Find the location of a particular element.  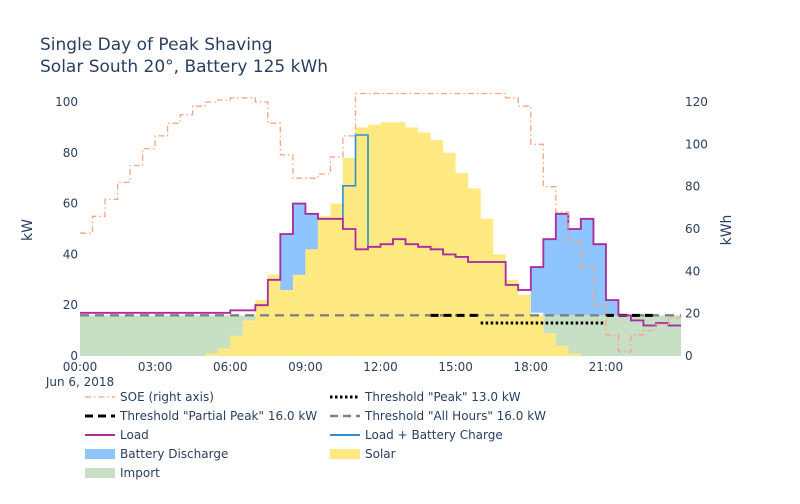

y-tick-label: 0 is located at coordinates (74, 356).